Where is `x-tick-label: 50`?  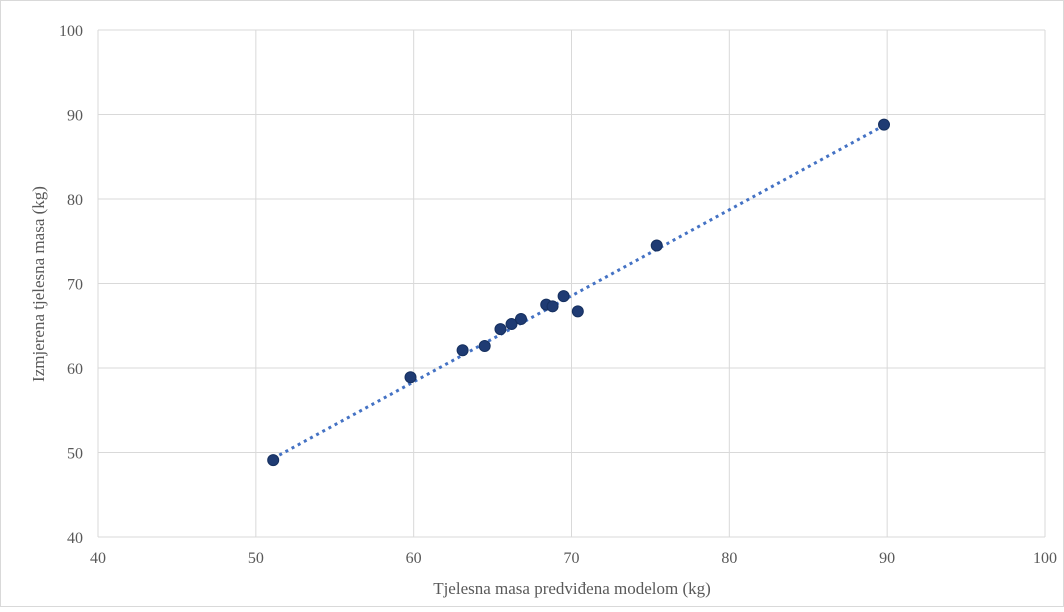
x-tick-label: 50 is located at coordinates (256, 558).